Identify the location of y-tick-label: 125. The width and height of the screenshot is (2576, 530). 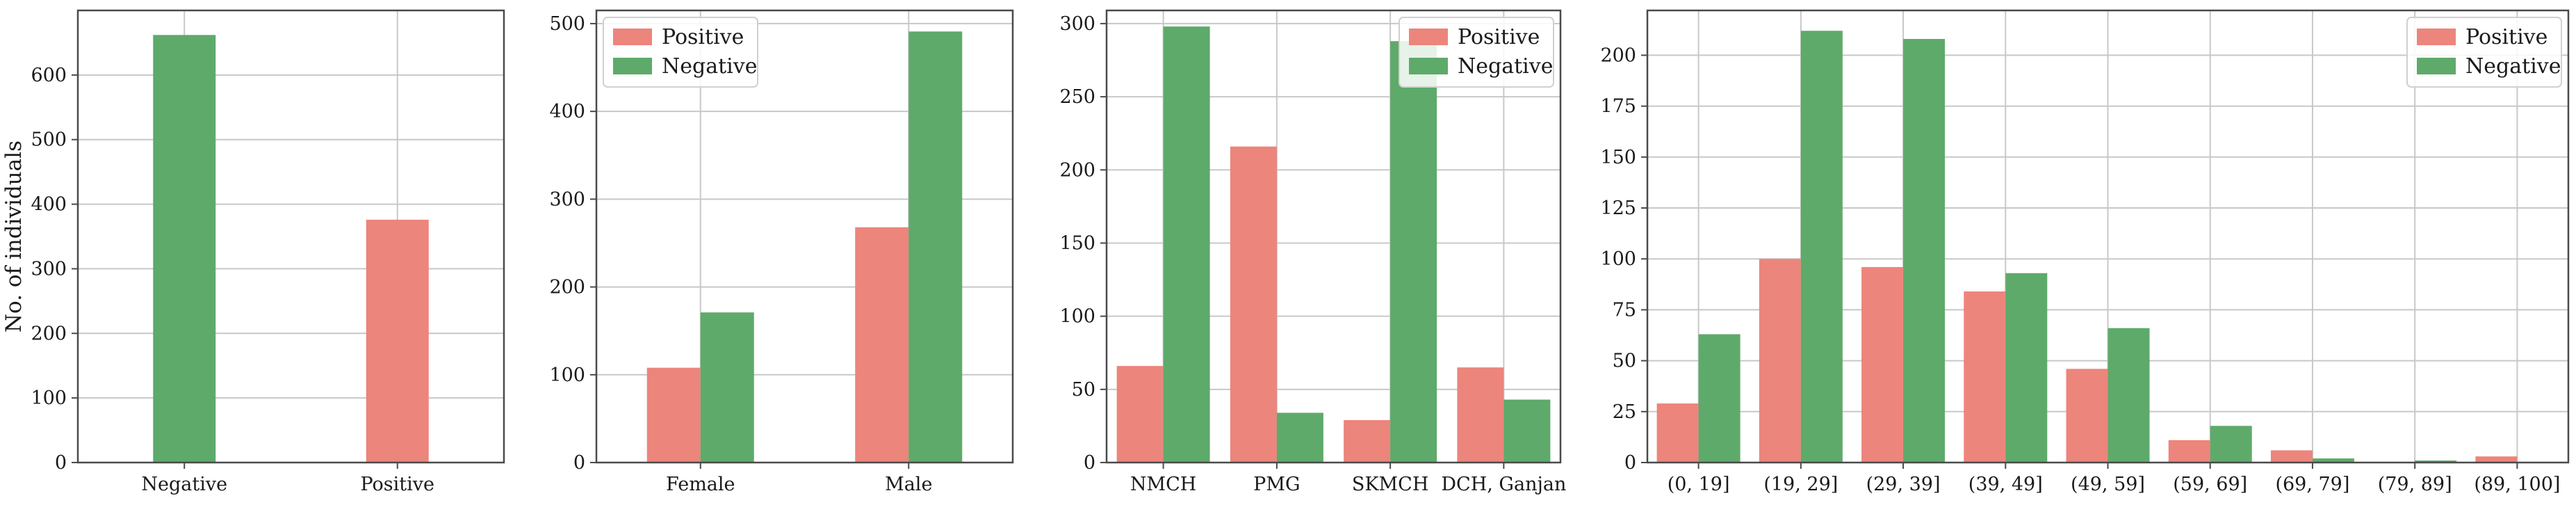
(1618, 208).